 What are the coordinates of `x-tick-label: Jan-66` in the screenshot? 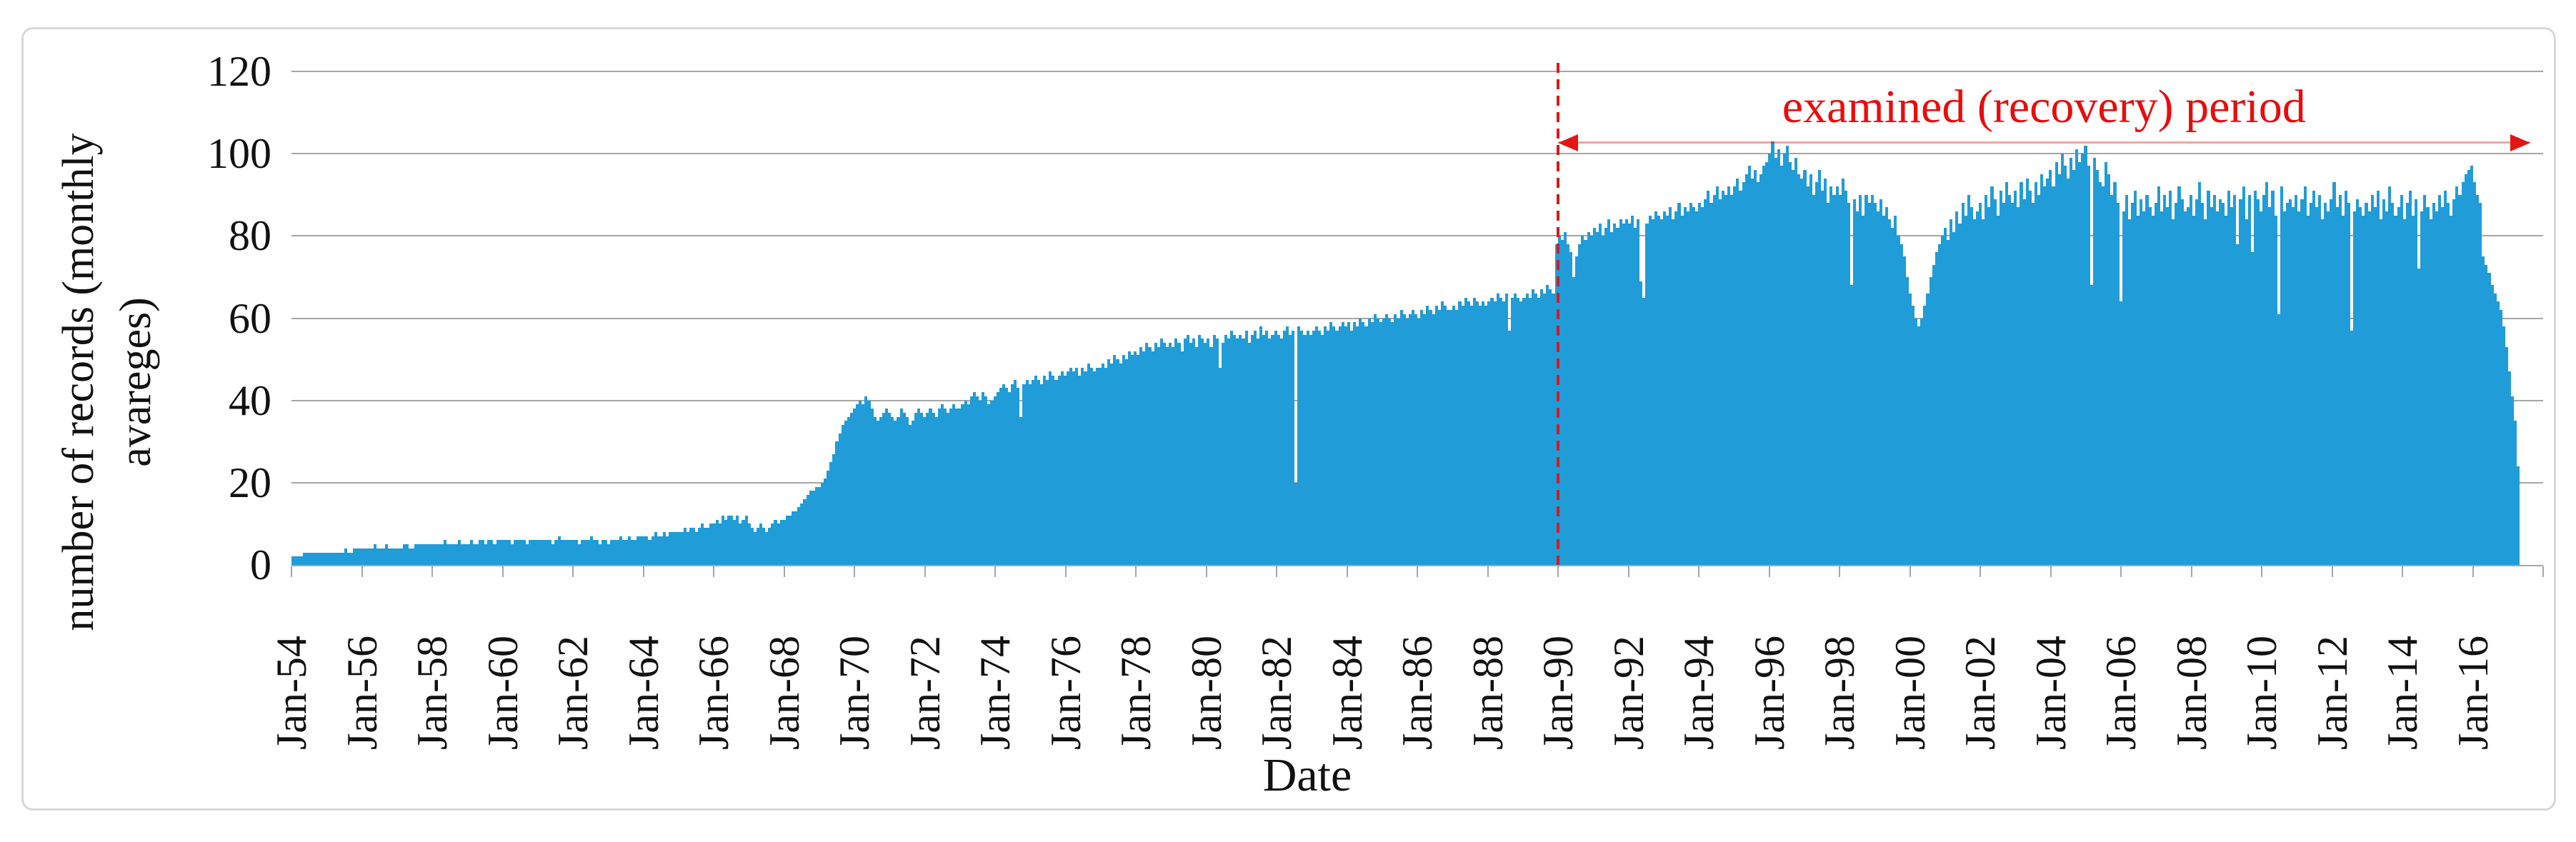 It's located at (713, 693).